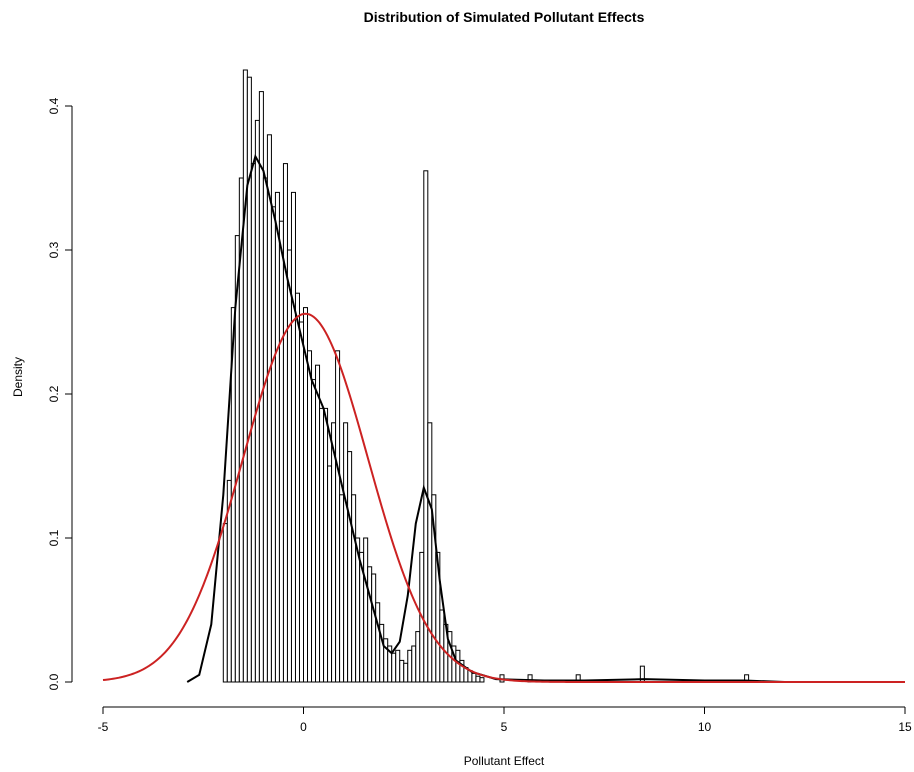 The width and height of the screenshot is (914, 772). I want to click on y-tick-label: 0.3, so click(54, 249).